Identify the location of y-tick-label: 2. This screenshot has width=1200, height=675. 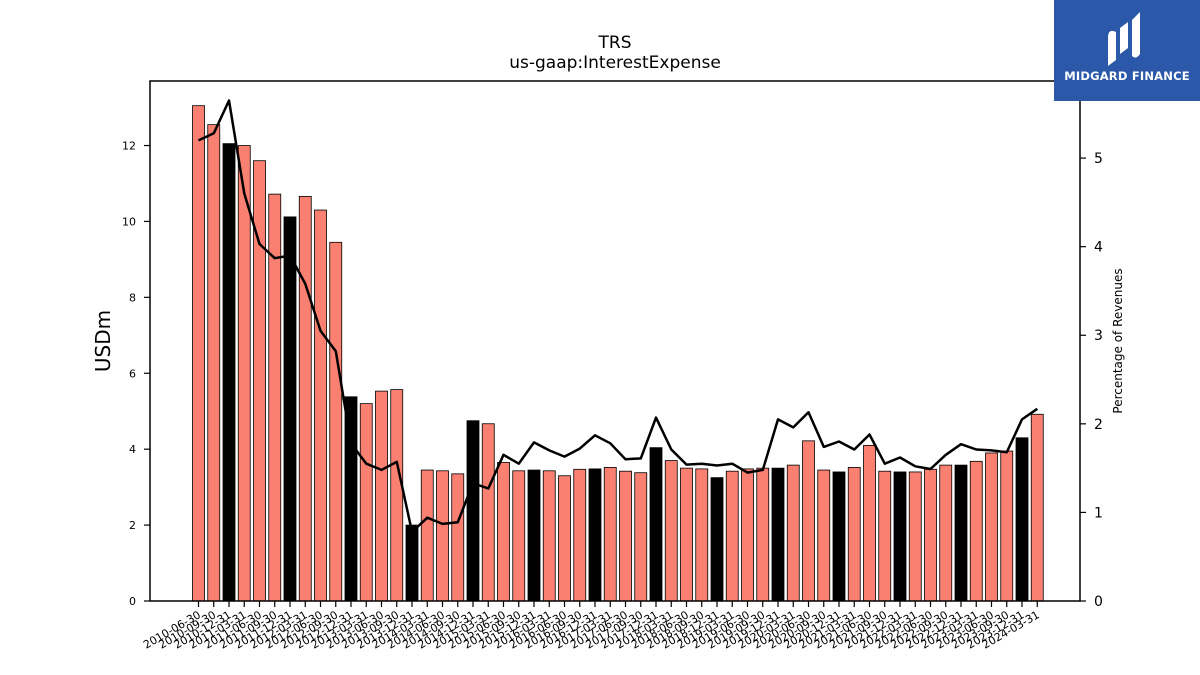
(132, 525).